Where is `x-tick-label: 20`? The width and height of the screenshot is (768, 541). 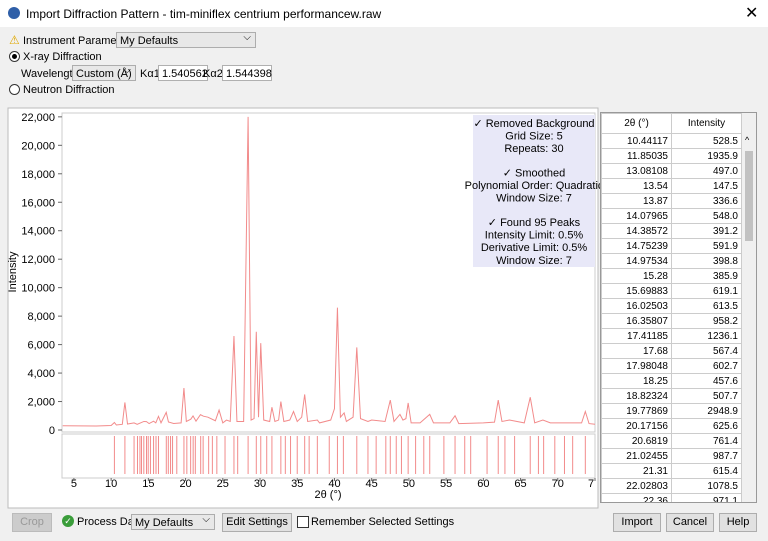
x-tick-label: 20 is located at coordinates (185, 484).